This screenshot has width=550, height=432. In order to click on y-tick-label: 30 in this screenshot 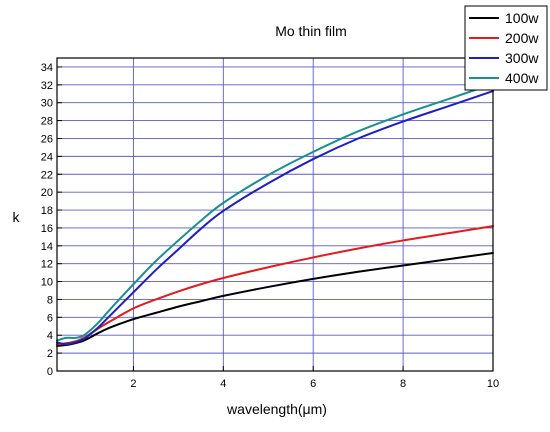, I will do `click(47, 104)`.